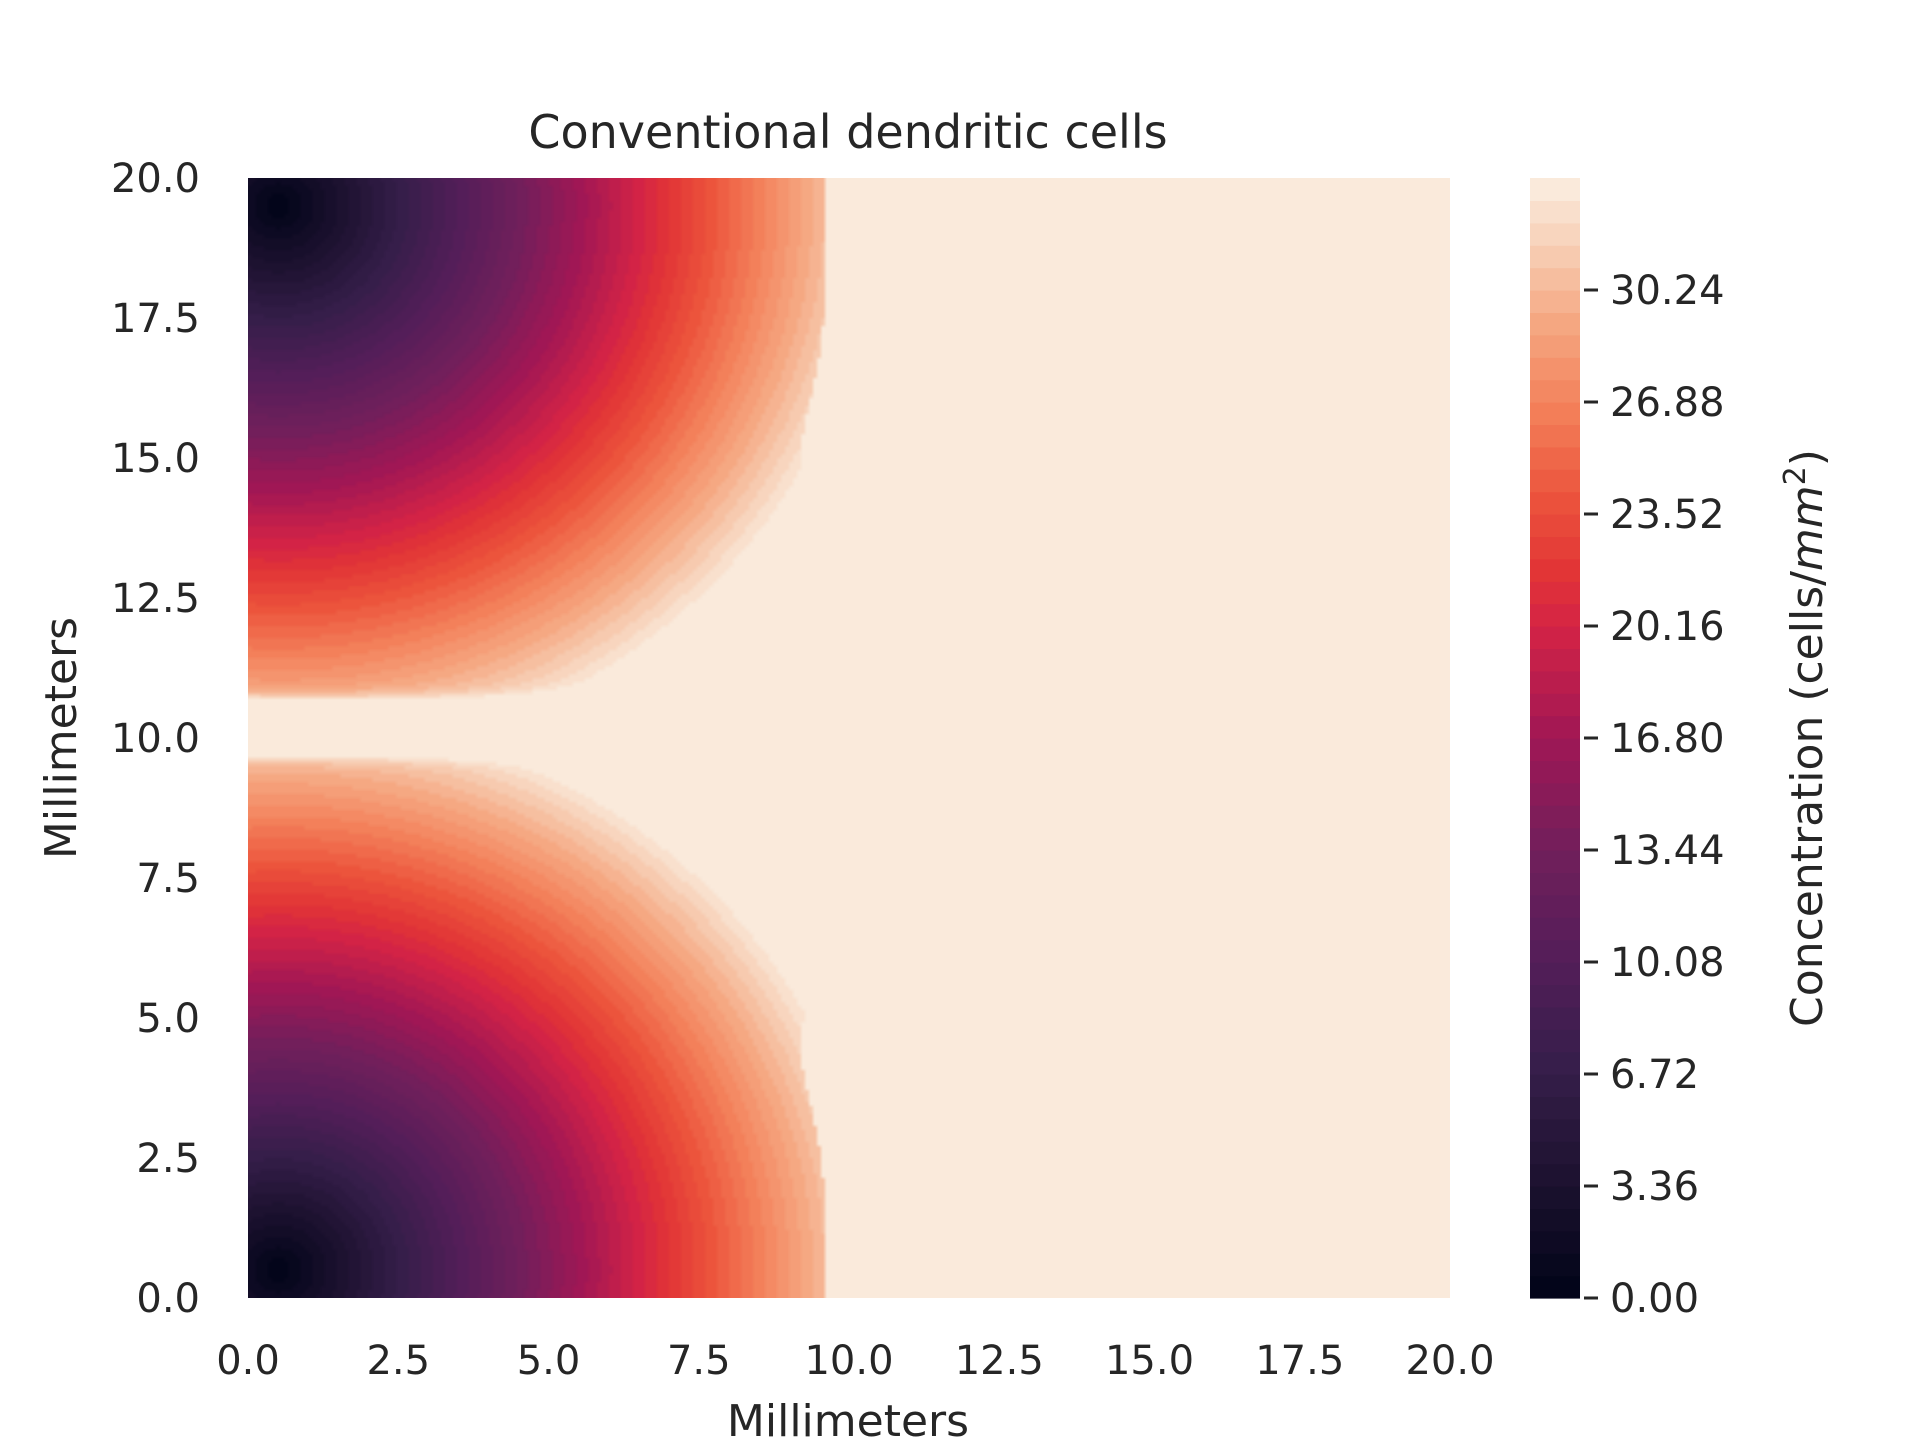  What do you see at coordinates (1667, 515) in the screenshot?
I see `colorbar-tick-label: 23.52` at bounding box center [1667, 515].